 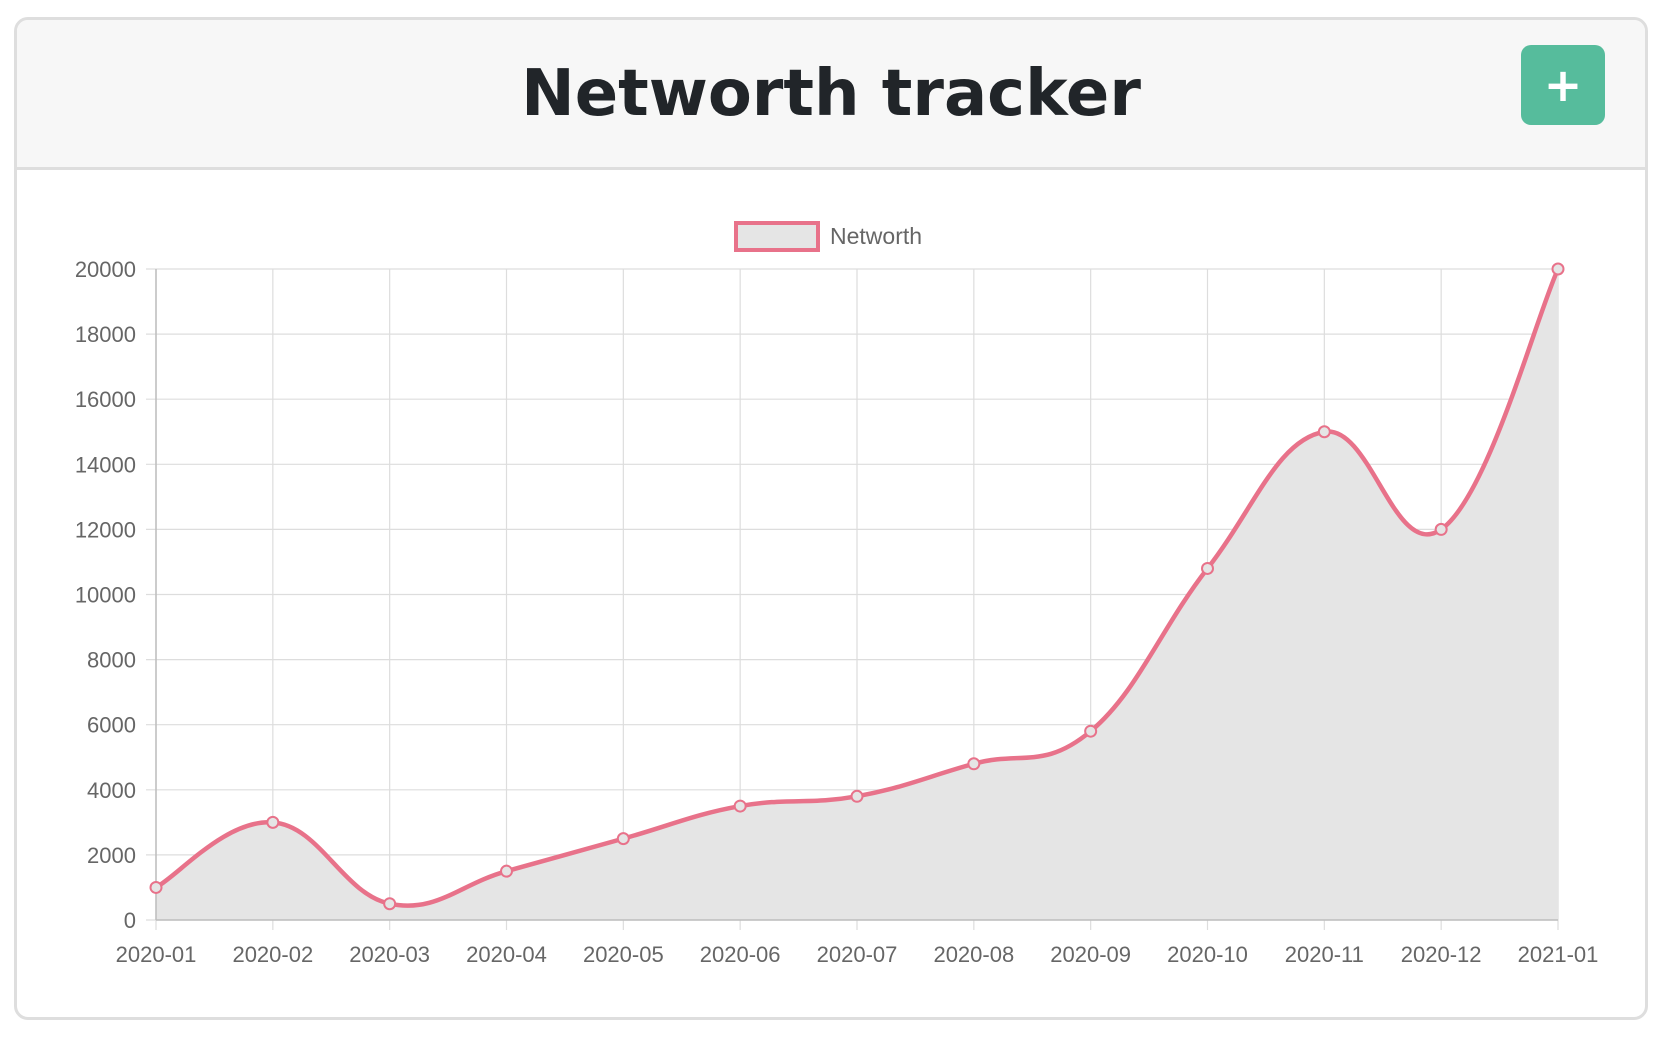 I want to click on x-tick-label: 2020-01, so click(x=156, y=954).